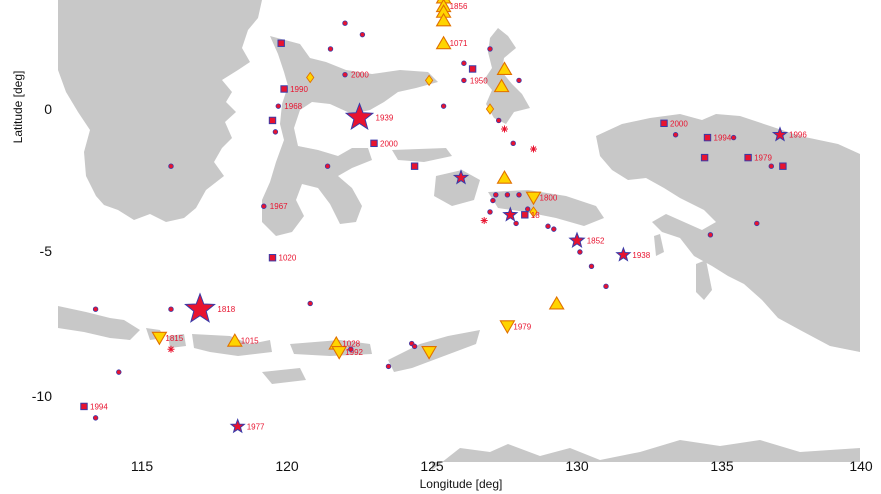  What do you see at coordinates (861, 466) in the screenshot?
I see `x-tick-label: 140` at bounding box center [861, 466].